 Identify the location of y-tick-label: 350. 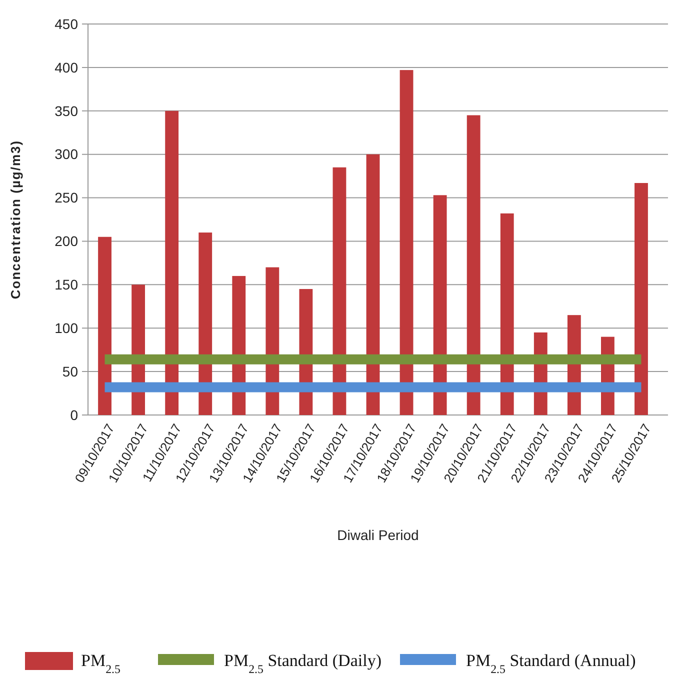
(66, 110).